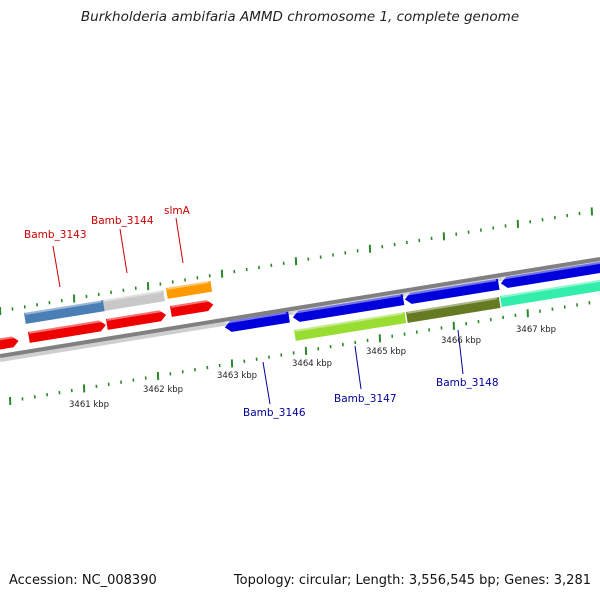 Image resolution: width=600 pixels, height=600 pixels. Describe the element at coordinates (55, 235) in the screenshot. I see `gene-label-bamb-3143: Bamb_3143` at that location.